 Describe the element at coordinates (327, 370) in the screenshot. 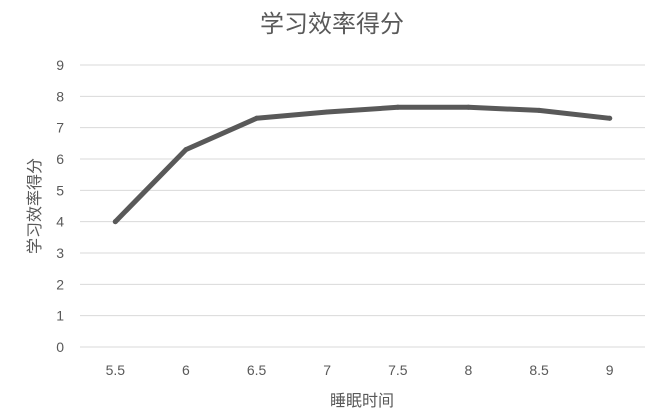

I see `x-tick-label: 7` at that location.